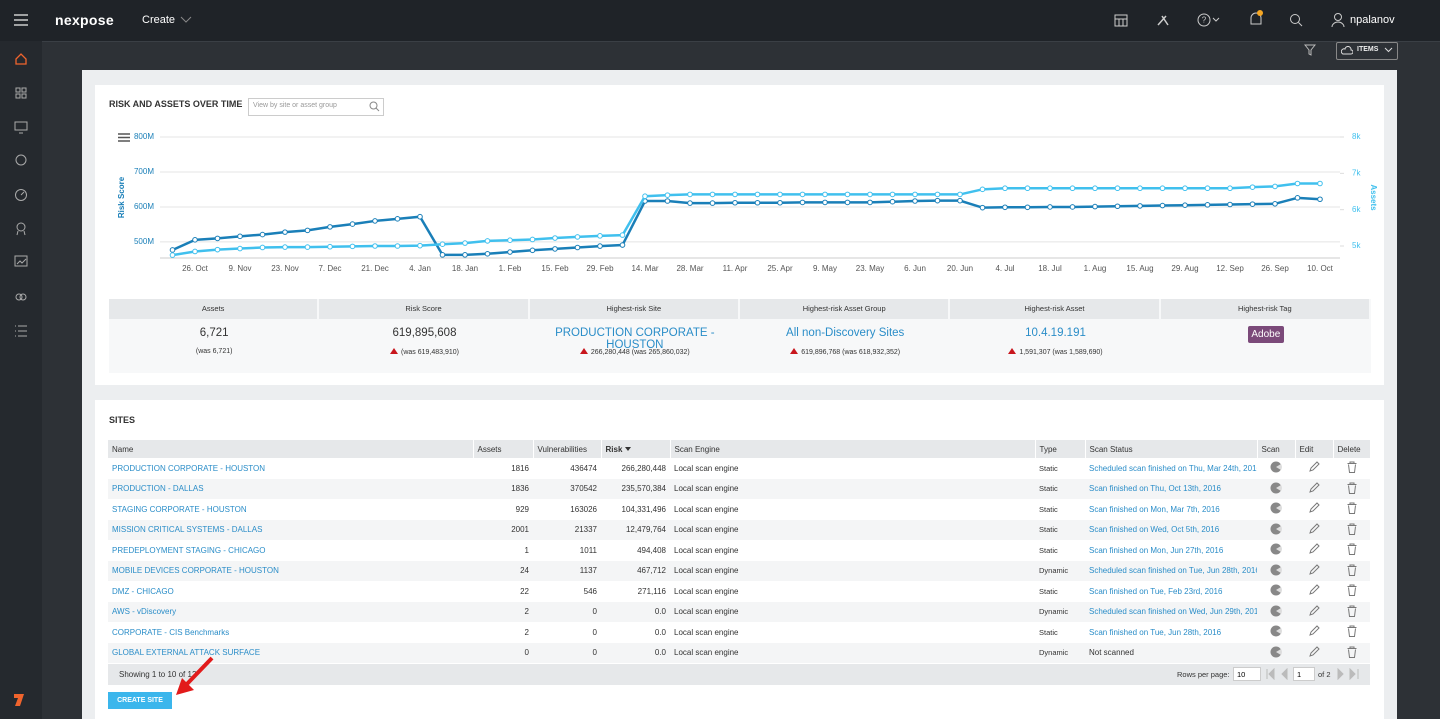  Describe the element at coordinates (1276, 449) in the screenshot. I see `column-header: Scan` at that location.